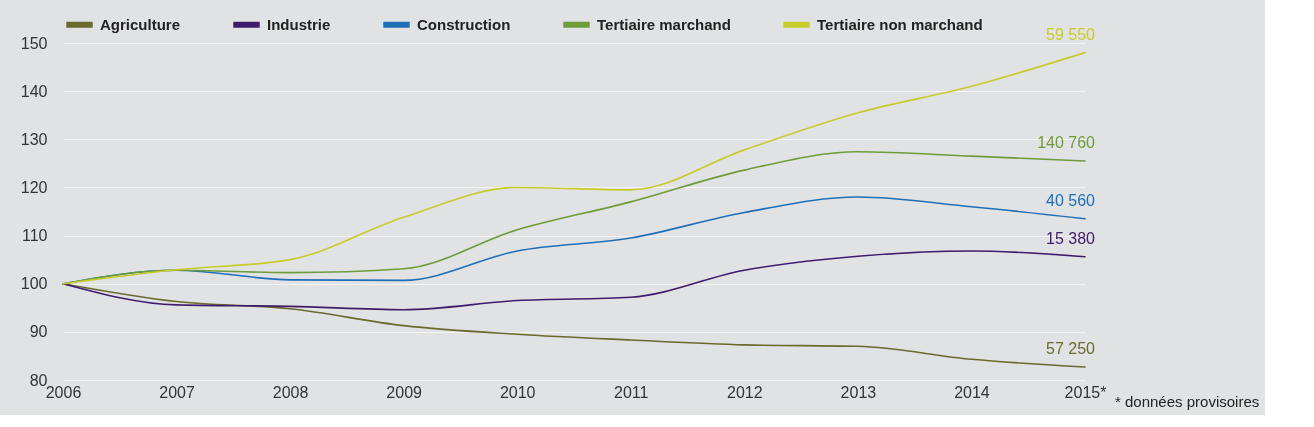 This screenshot has height=427, width=1314. Describe the element at coordinates (1071, 348) in the screenshot. I see `annotation: 57 250` at that location.